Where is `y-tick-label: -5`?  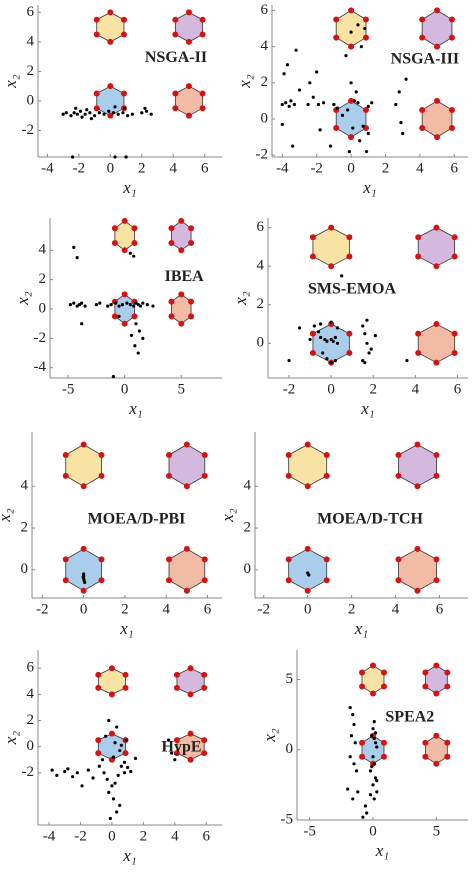 y-tick-label: -5 is located at coordinates (287, 819).